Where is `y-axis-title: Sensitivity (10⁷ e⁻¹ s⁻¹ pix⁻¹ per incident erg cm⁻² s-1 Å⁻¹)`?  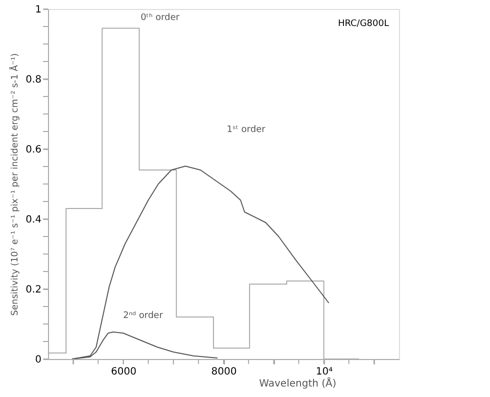
y-axis-title: Sensitivity (10⁷ e⁻¹ s⁻¹ pix⁻¹ per incident erg cm⁻² s-1 Å⁻¹) is located at coordinates (14, 184).